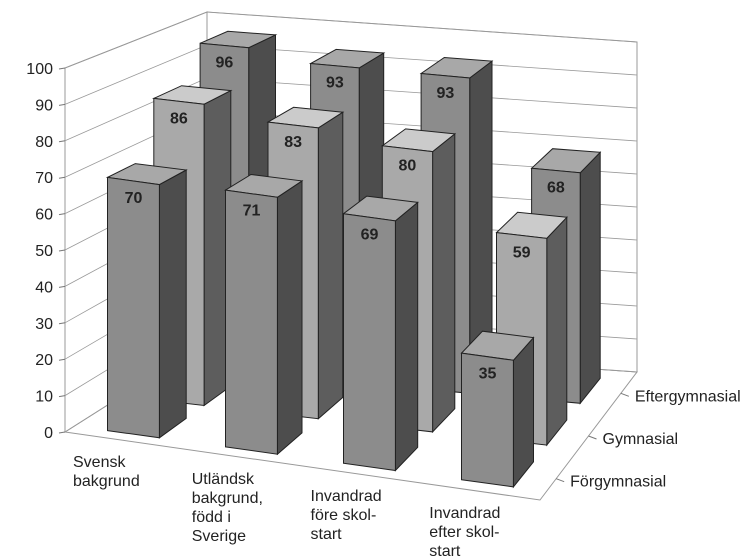 This screenshot has width=756, height=558. Describe the element at coordinates (464, 531) in the screenshot. I see `x-tick-label: Invandrad efter skol-start` at that location.